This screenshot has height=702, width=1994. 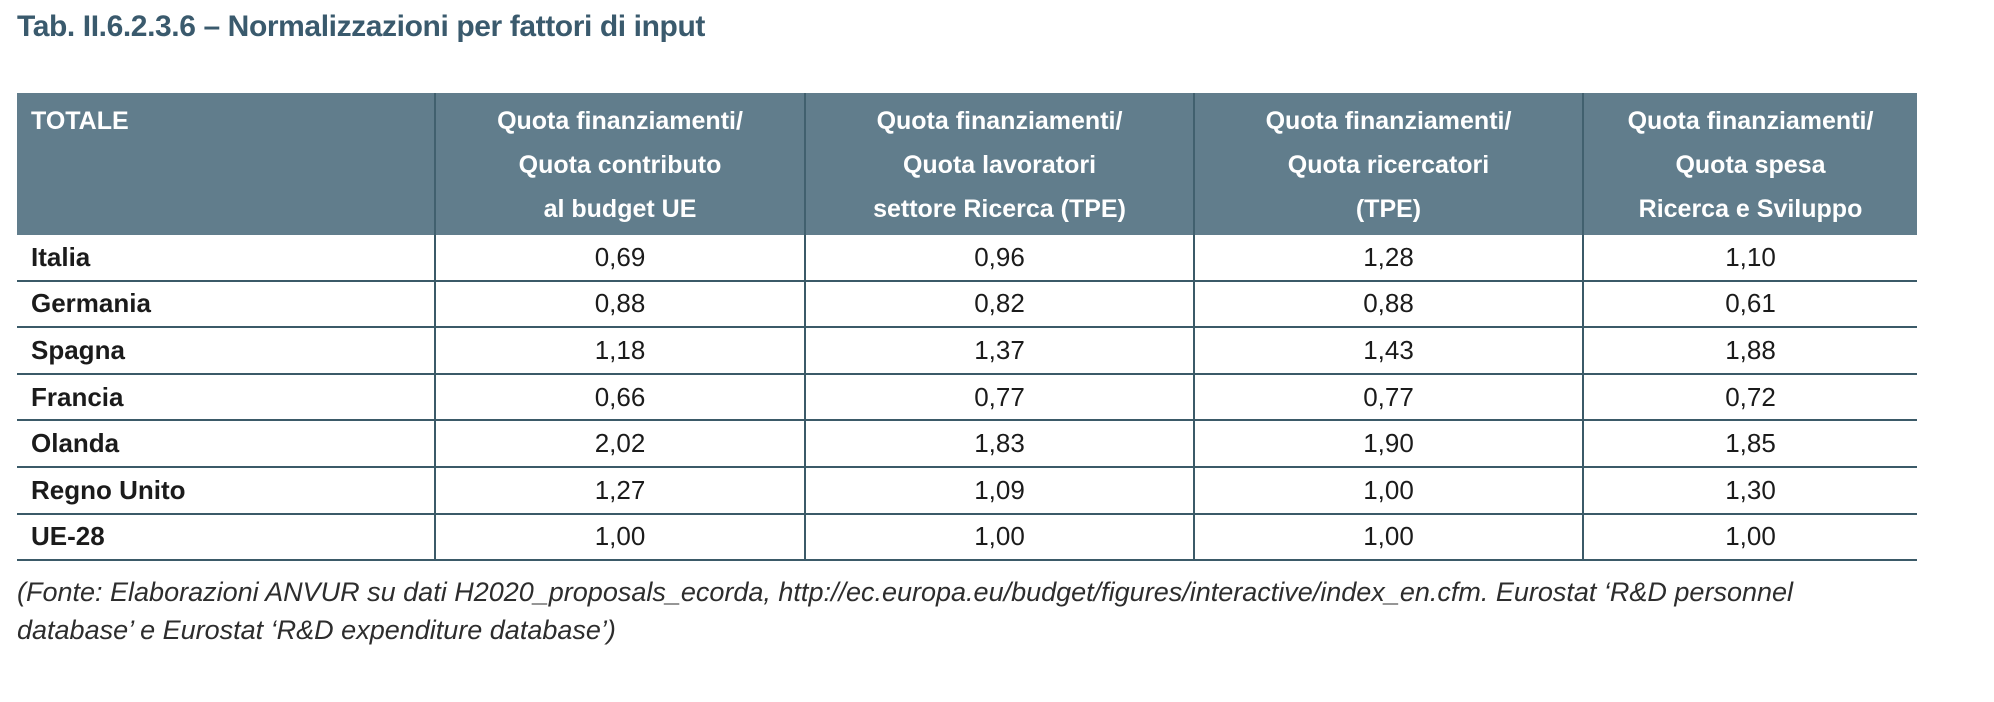 I want to click on row-label: Germania, so click(x=91, y=303).